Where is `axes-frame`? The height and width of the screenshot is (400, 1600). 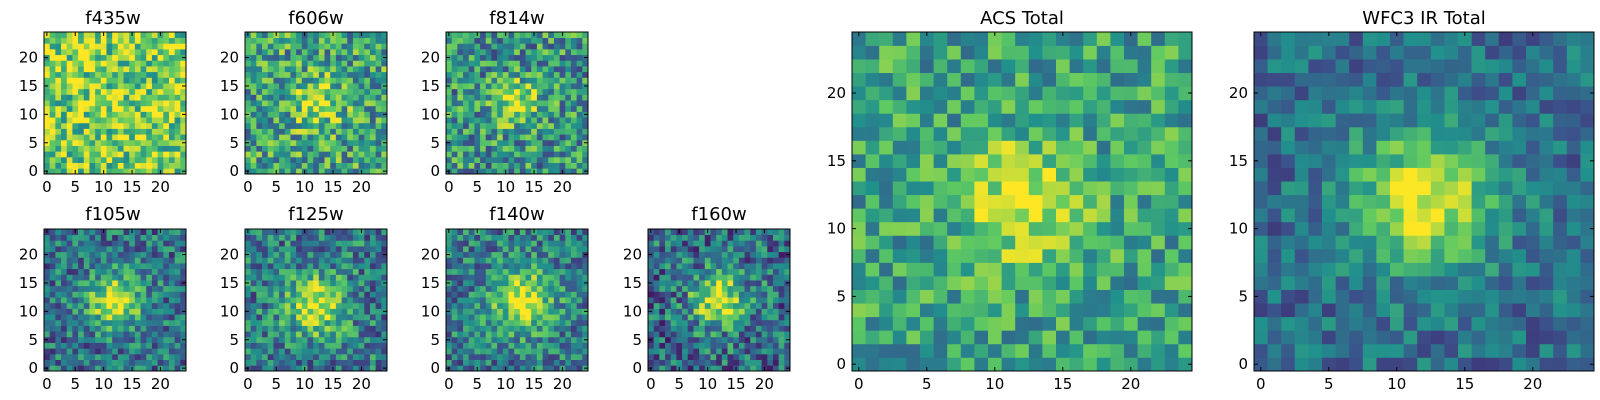 axes-frame is located at coordinates (719, 300).